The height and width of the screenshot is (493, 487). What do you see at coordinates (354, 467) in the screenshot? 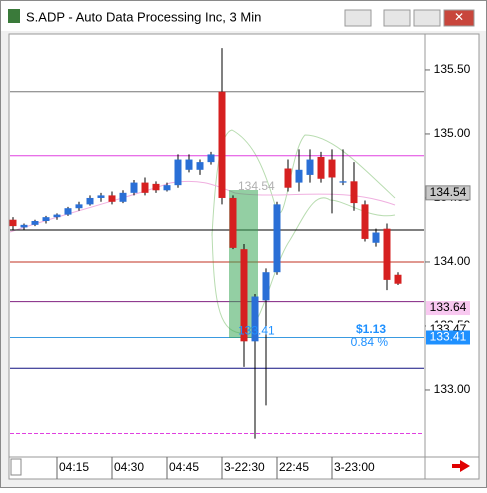
I see `x-tick-label: 3-23:00` at bounding box center [354, 467].